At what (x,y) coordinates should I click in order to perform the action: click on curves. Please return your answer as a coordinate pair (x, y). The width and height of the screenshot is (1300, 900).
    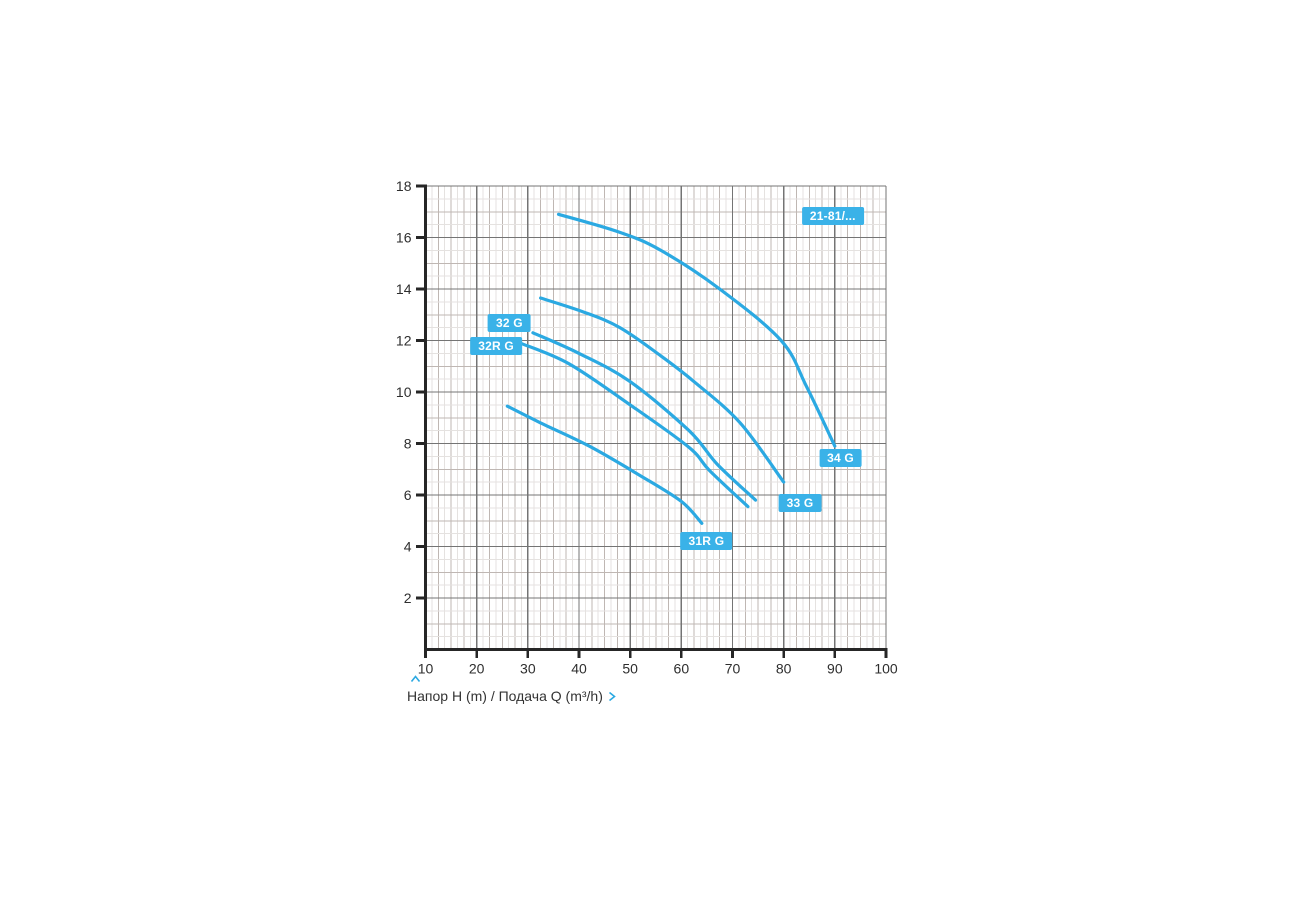
    Looking at the image, I should click on (671, 368).